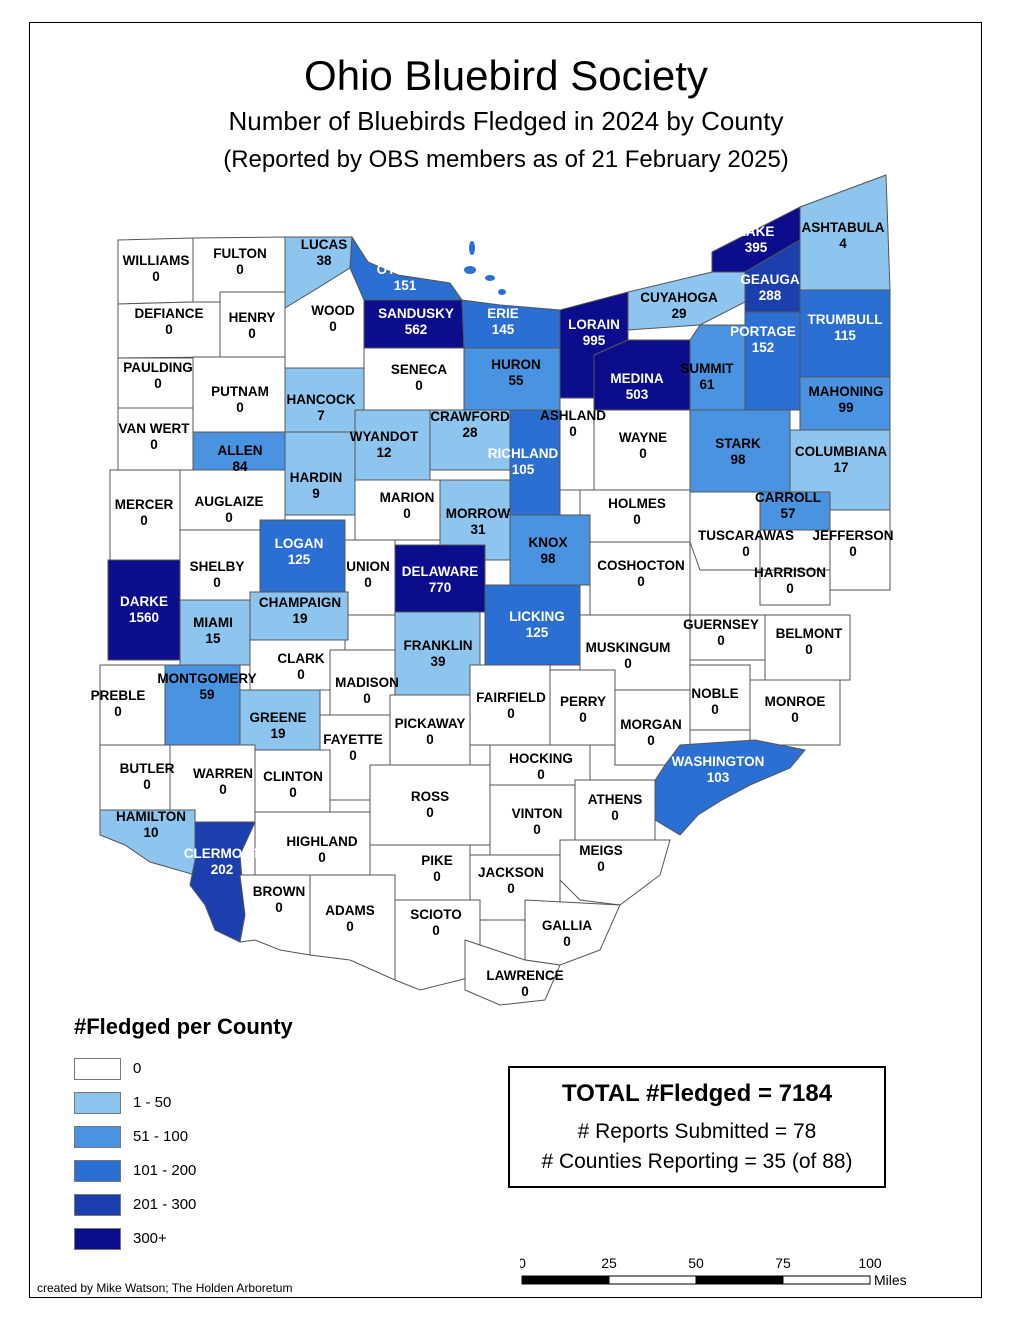 The image size is (1012, 1320). Describe the element at coordinates (183, 1026) in the screenshot. I see `legend-title: #Fledged per County` at that location.